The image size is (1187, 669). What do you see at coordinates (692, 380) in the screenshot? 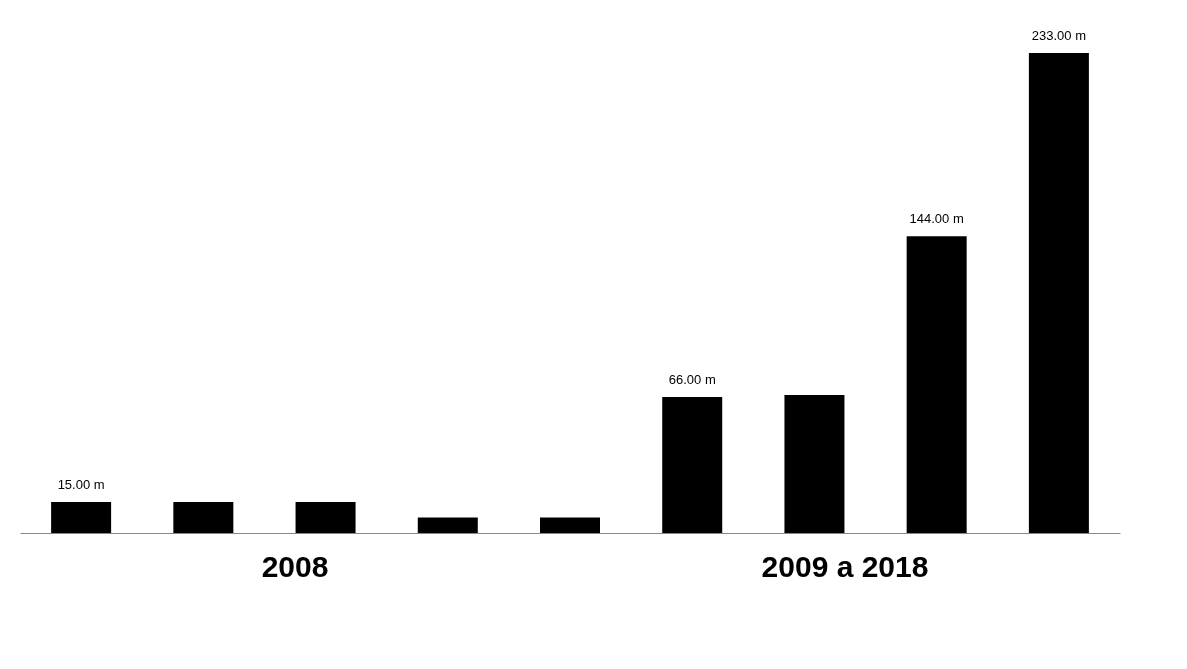
I see `data-label: 66.00 m` at bounding box center [692, 380].